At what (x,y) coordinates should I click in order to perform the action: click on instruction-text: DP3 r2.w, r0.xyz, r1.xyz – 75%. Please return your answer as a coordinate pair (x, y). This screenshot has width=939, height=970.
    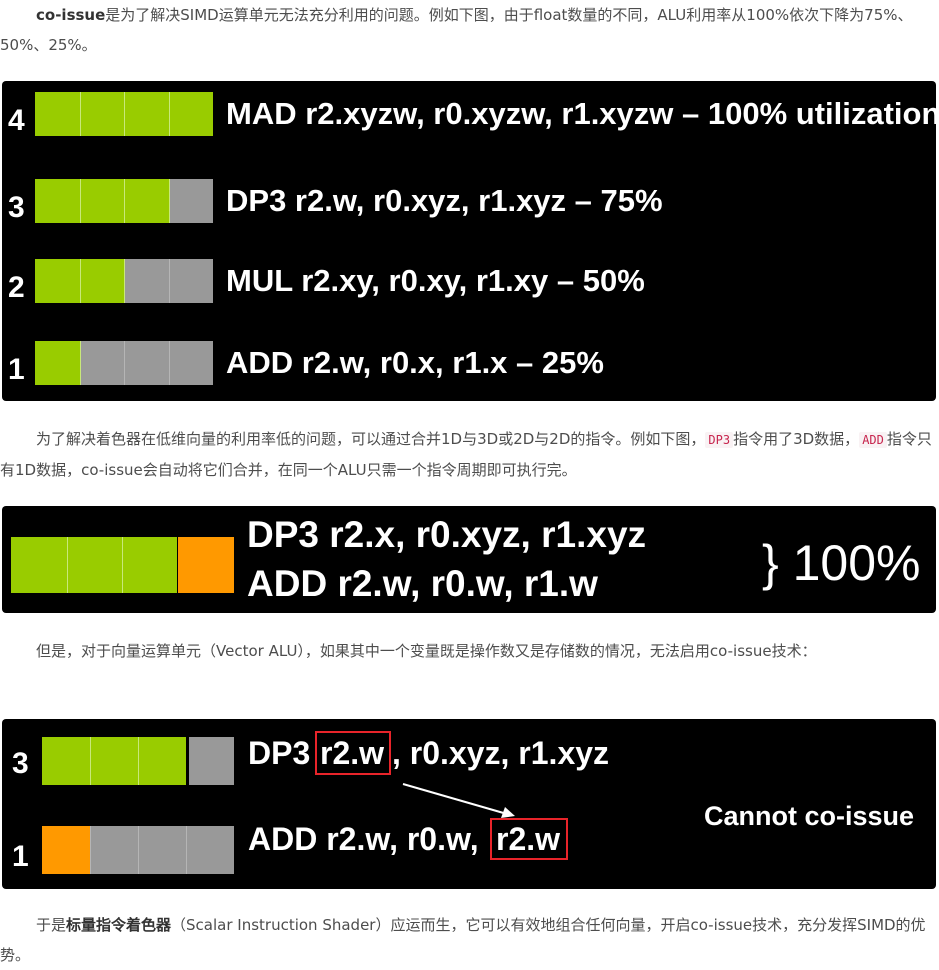
    Looking at the image, I should click on (444, 200).